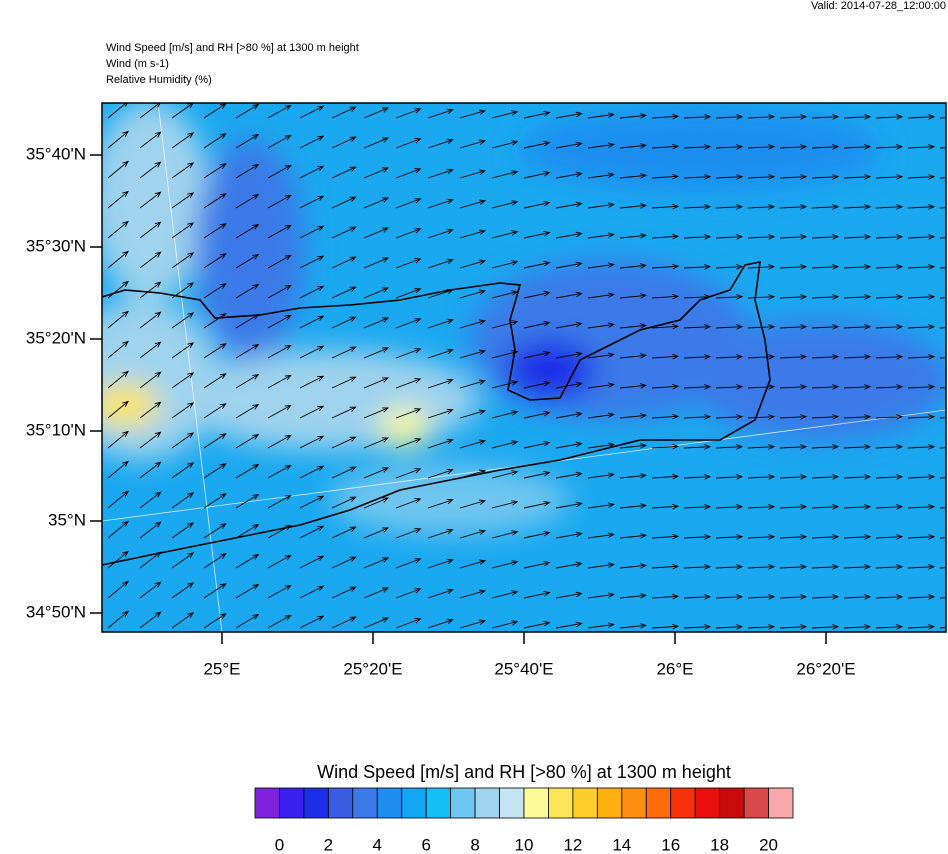 This screenshot has height=854, width=948. Describe the element at coordinates (878, 6) in the screenshot. I see `valid-time: Valid: 2014-07-28_12:00:00` at that location.